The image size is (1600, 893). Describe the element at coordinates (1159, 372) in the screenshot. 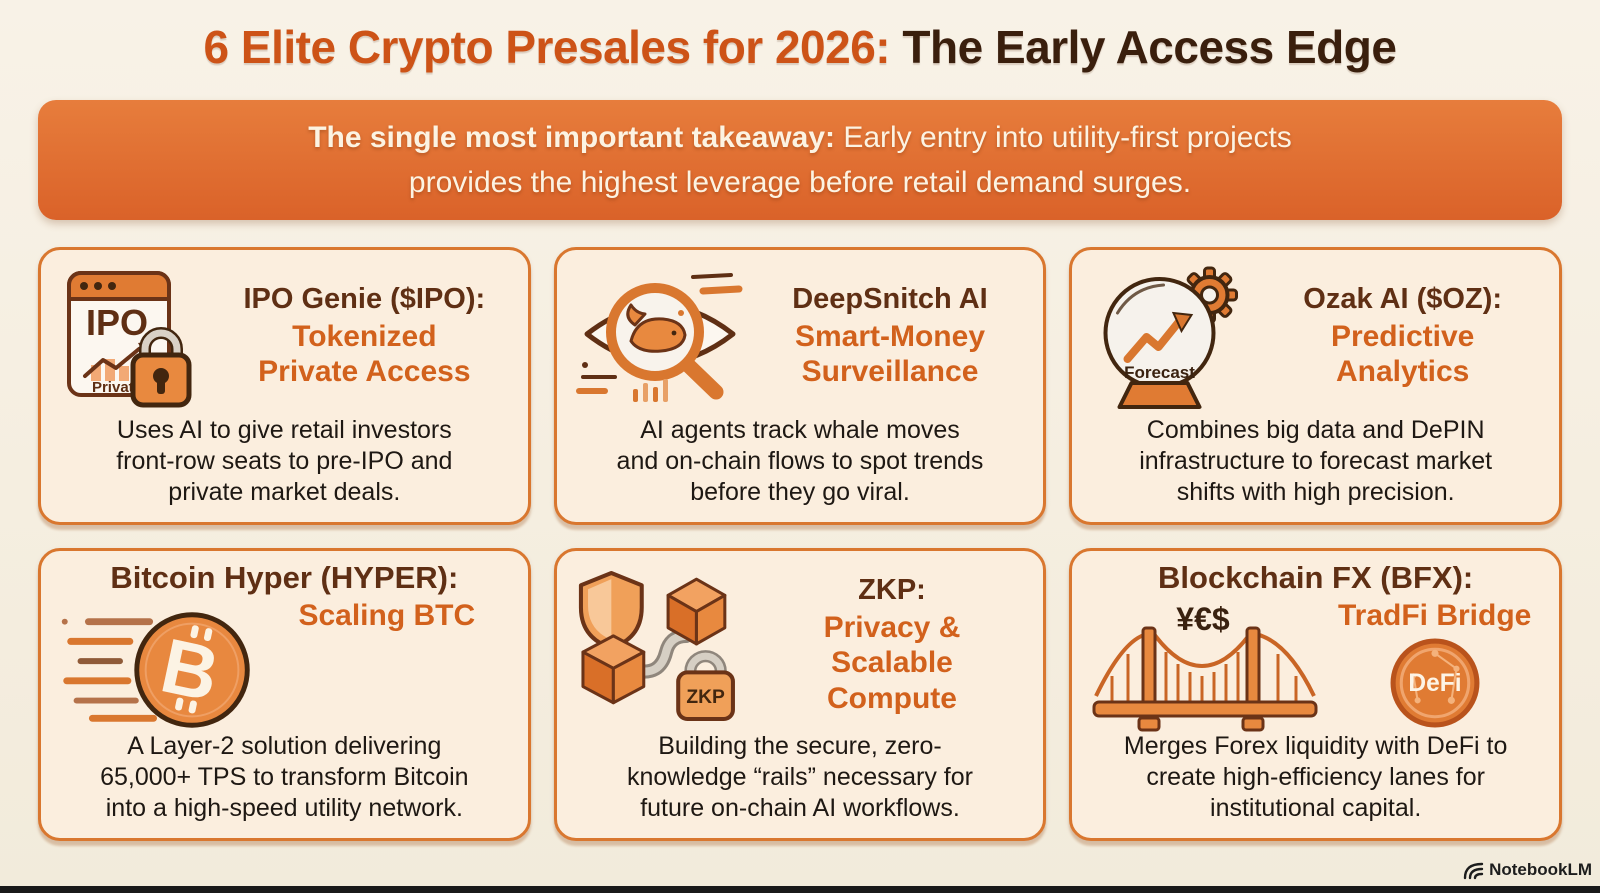

I see `icon-label-forecast: Forecast` at that location.